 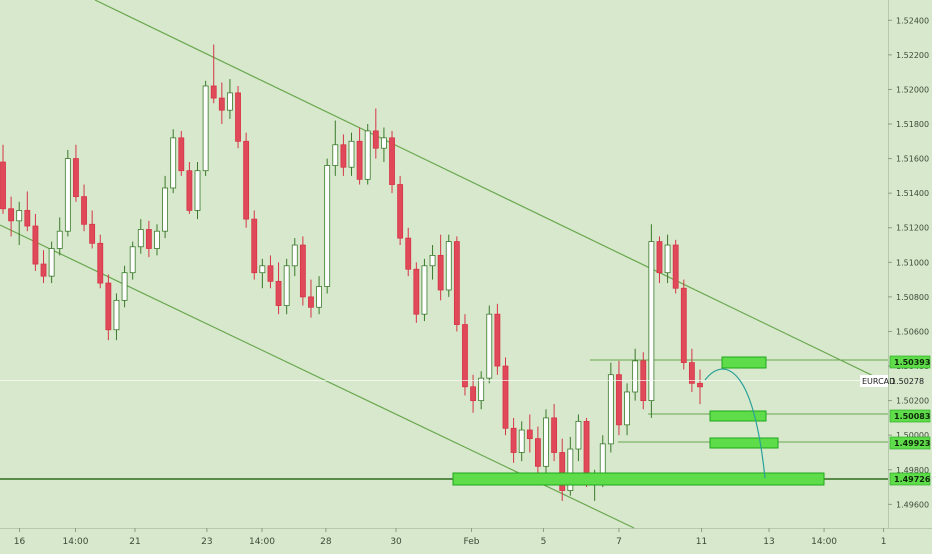 I want to click on price-tick-label: 1.52200, so click(x=912, y=55).